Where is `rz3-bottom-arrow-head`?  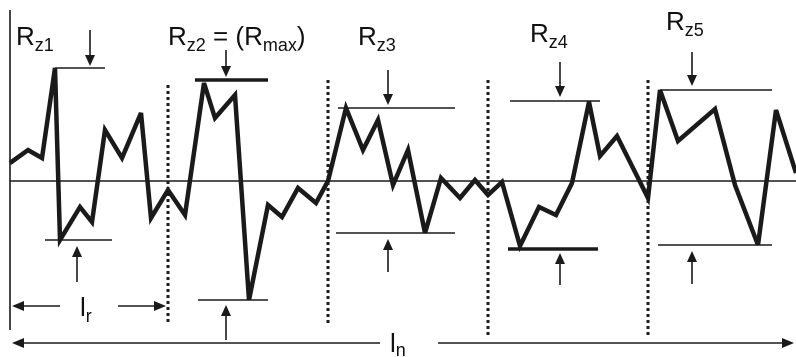
rz3-bottom-arrow-head is located at coordinates (388, 244).